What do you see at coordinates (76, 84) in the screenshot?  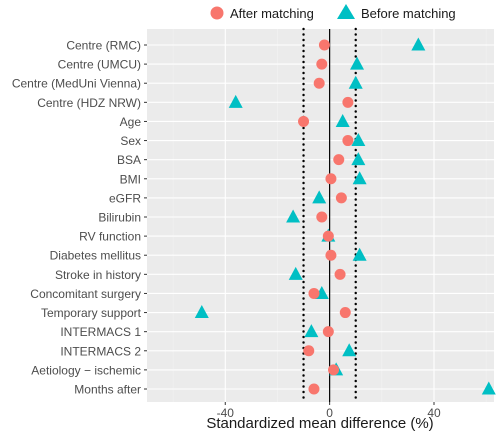 I see `y-tick-label: Centre (MedUni Vienna)` at bounding box center [76, 84].